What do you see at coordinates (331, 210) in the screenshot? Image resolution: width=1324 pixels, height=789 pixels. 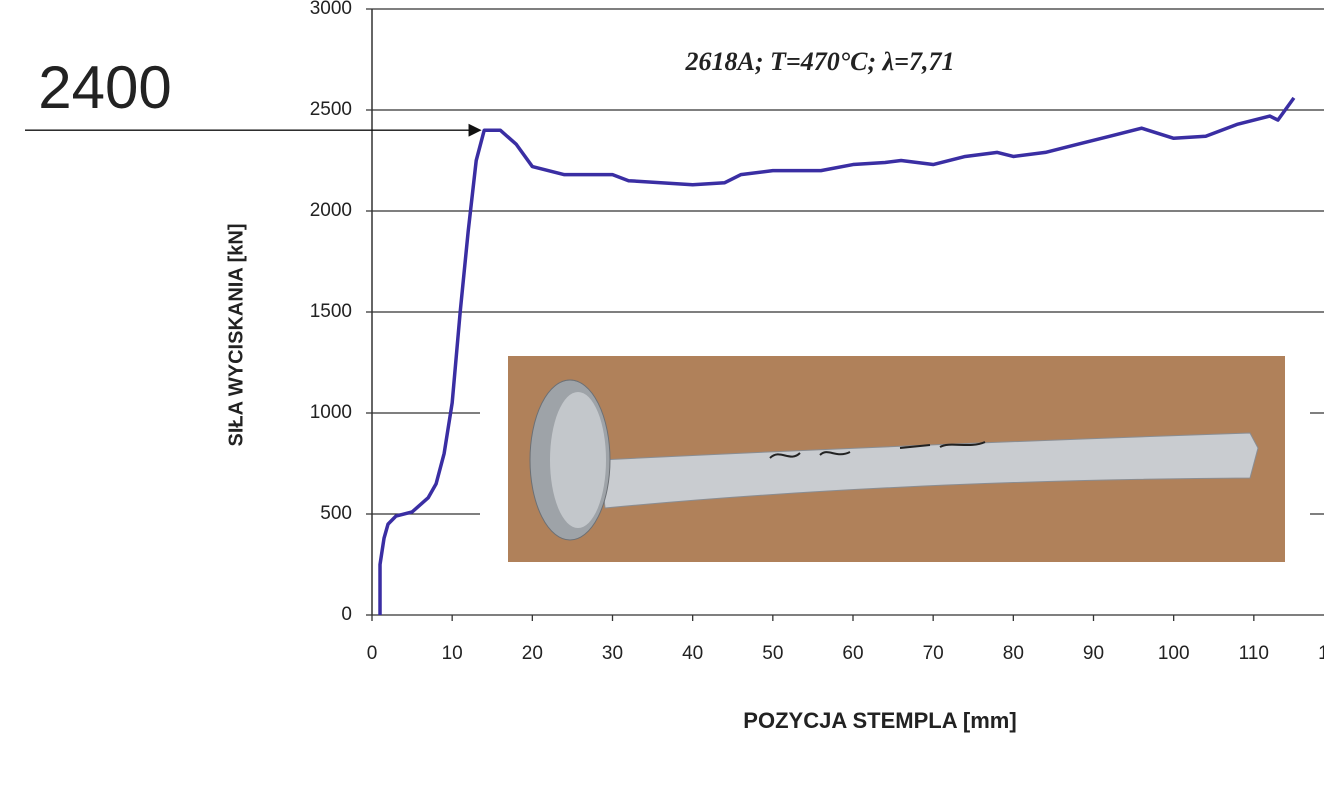 I see `y-tick-label: 2000` at bounding box center [331, 210].